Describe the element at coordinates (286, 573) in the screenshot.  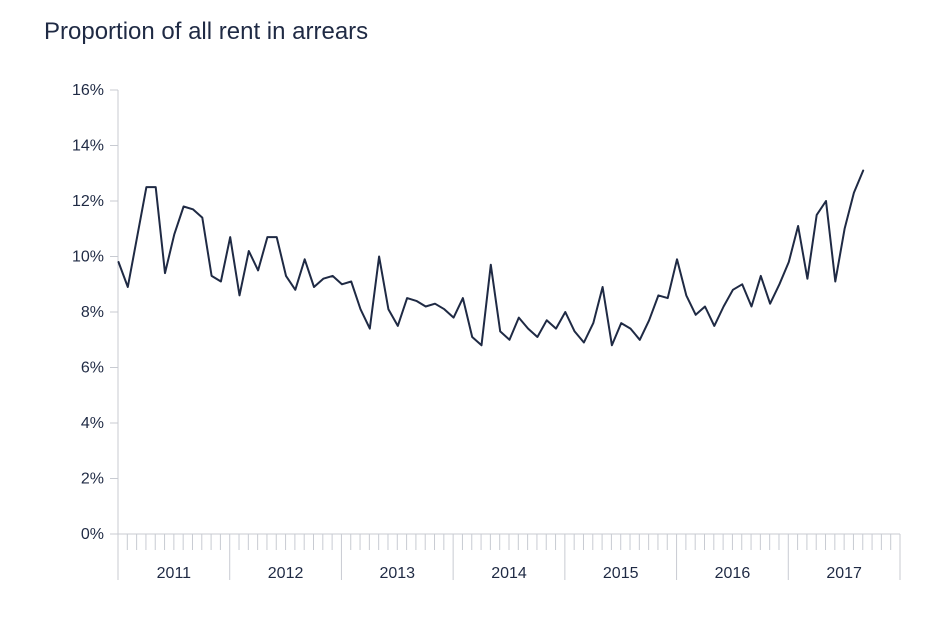
I see `x-tick-label: 2012` at that location.